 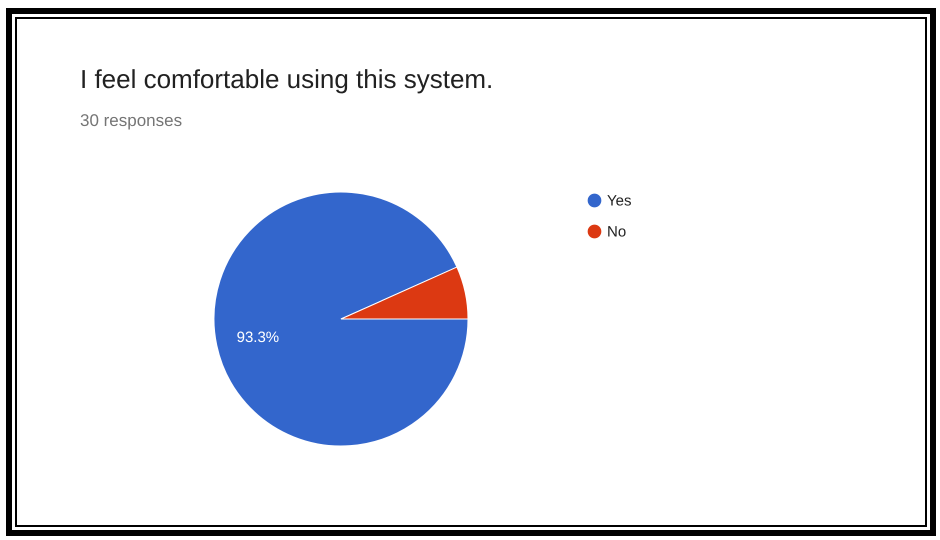 What do you see at coordinates (287, 79) in the screenshot?
I see `chart-title: I feel comfortable using this system.` at bounding box center [287, 79].